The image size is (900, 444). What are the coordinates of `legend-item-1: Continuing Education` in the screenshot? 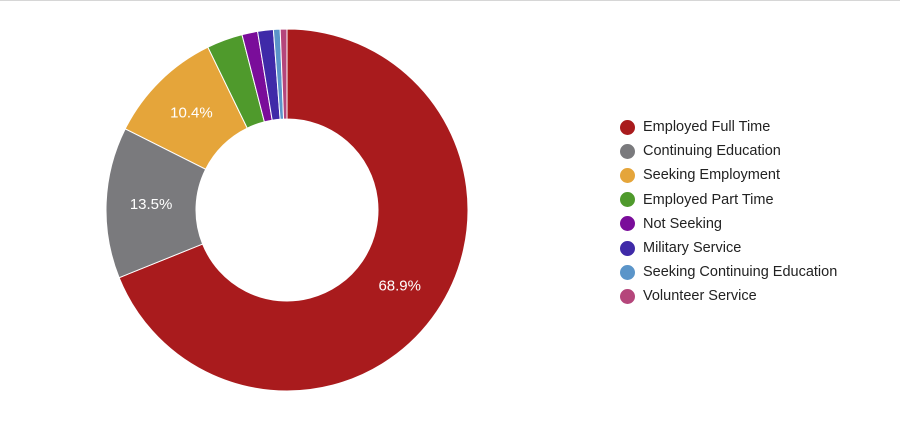 It's located at (728, 151).